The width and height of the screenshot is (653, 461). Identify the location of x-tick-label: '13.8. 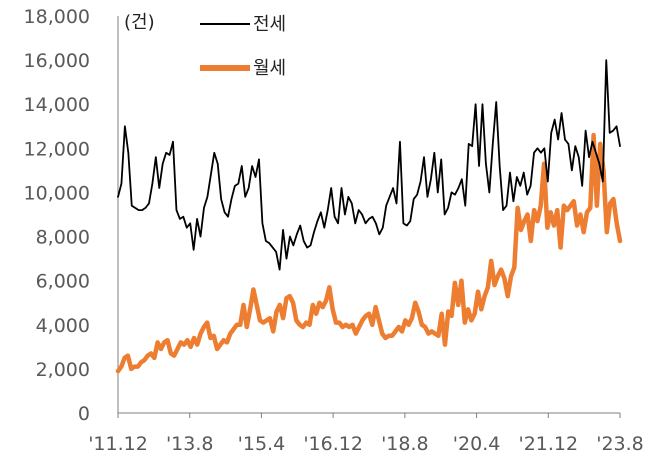
(190, 444).